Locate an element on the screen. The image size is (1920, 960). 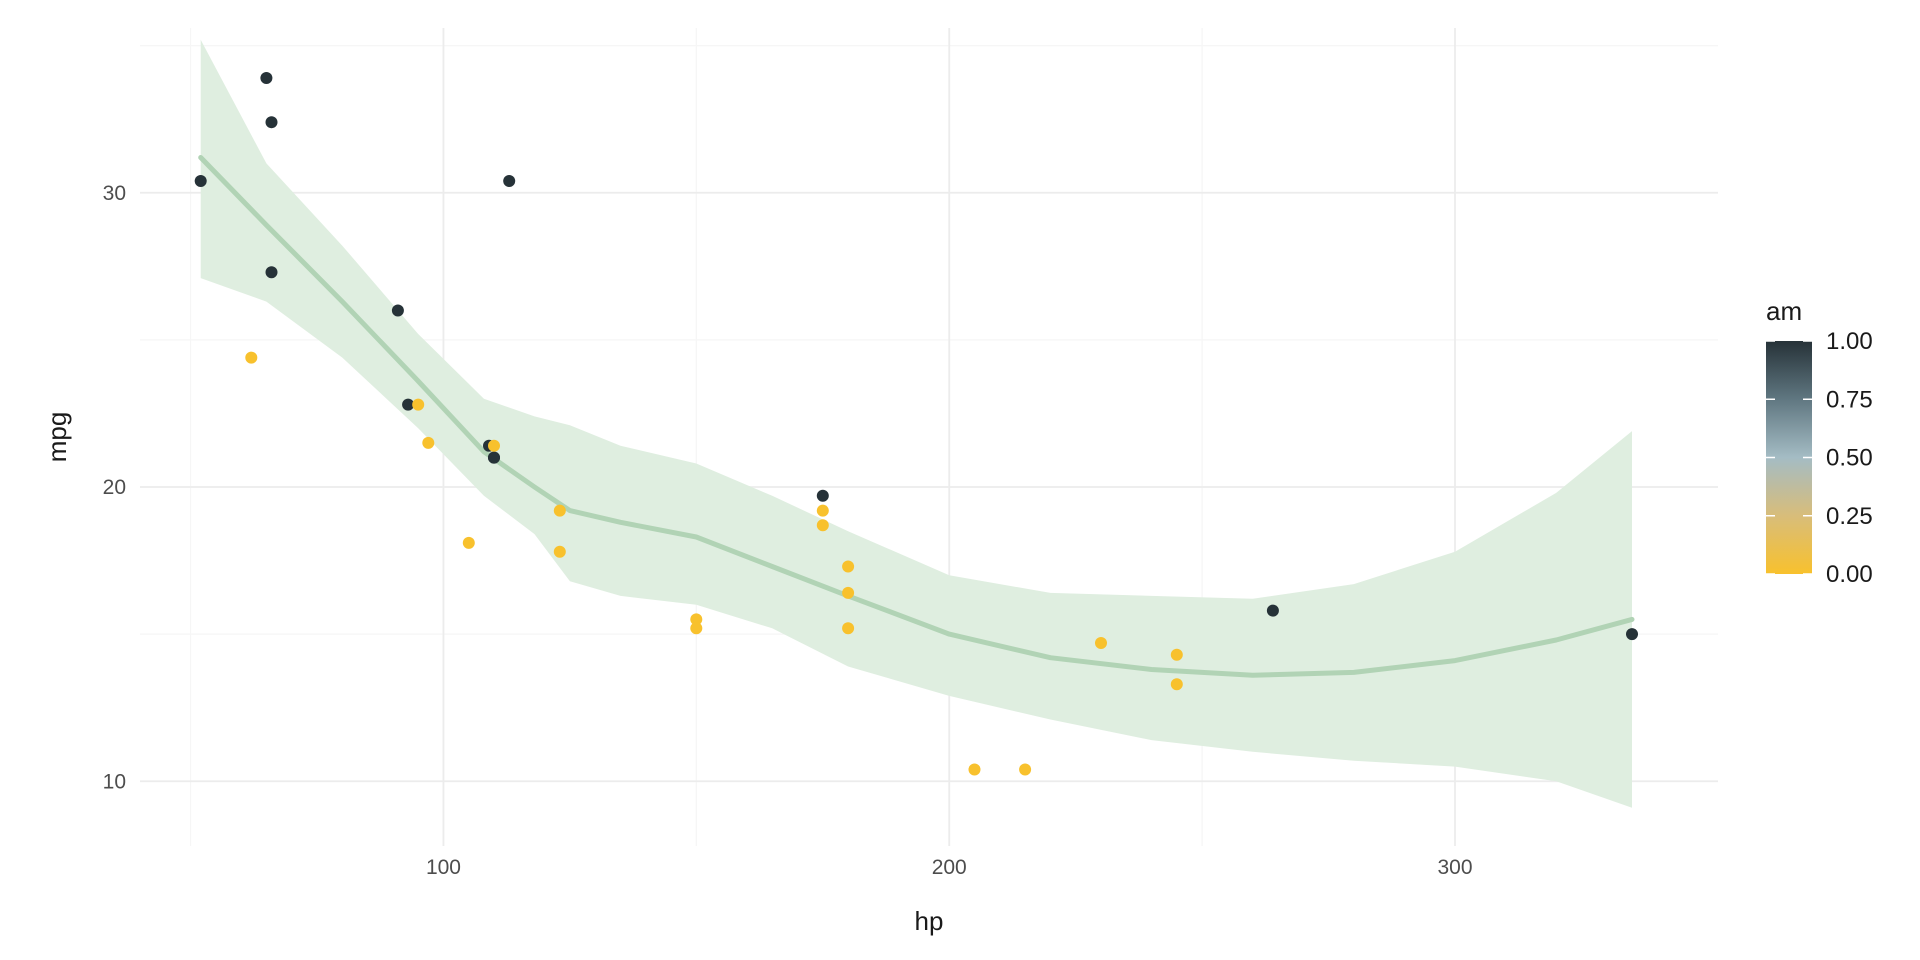
y-tick-label: 20 is located at coordinates (114, 487).